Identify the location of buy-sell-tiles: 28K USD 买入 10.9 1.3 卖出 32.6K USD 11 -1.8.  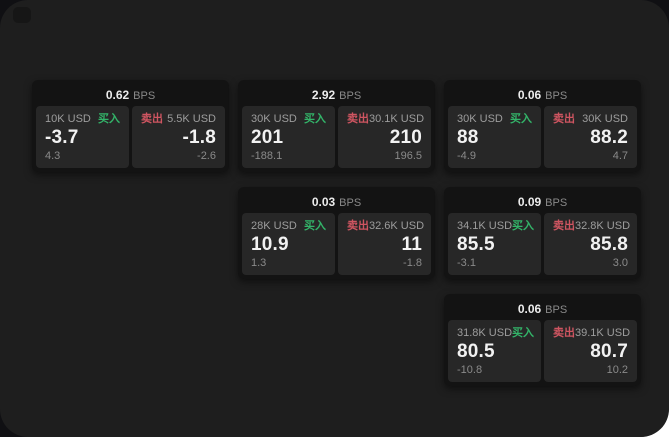
(336, 244).